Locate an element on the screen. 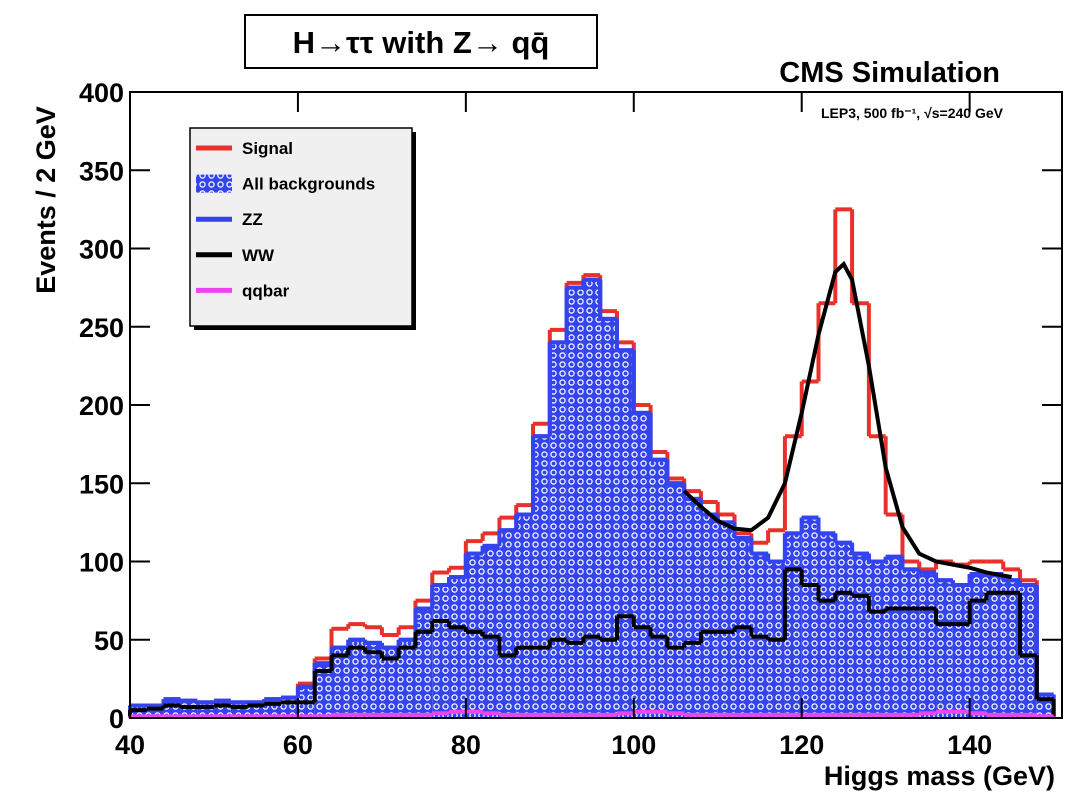  legend-label: All backgrounds is located at coordinates (308, 184).